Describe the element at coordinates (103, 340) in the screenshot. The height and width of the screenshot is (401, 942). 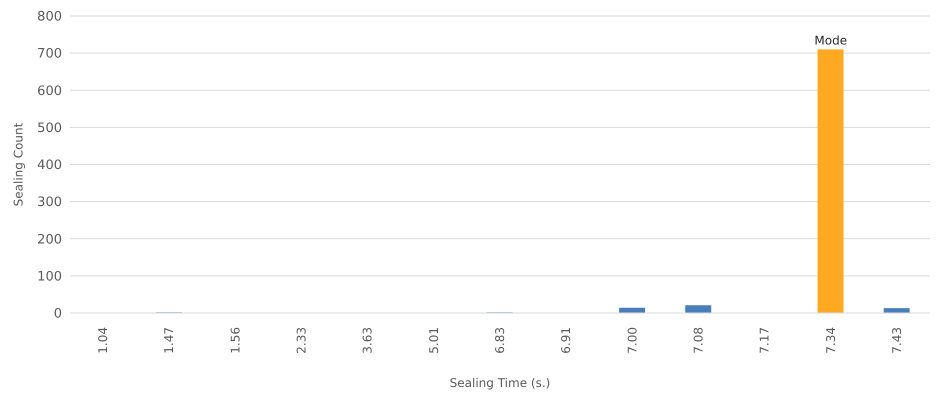
I see `x-tick-label: 1.04` at that location.